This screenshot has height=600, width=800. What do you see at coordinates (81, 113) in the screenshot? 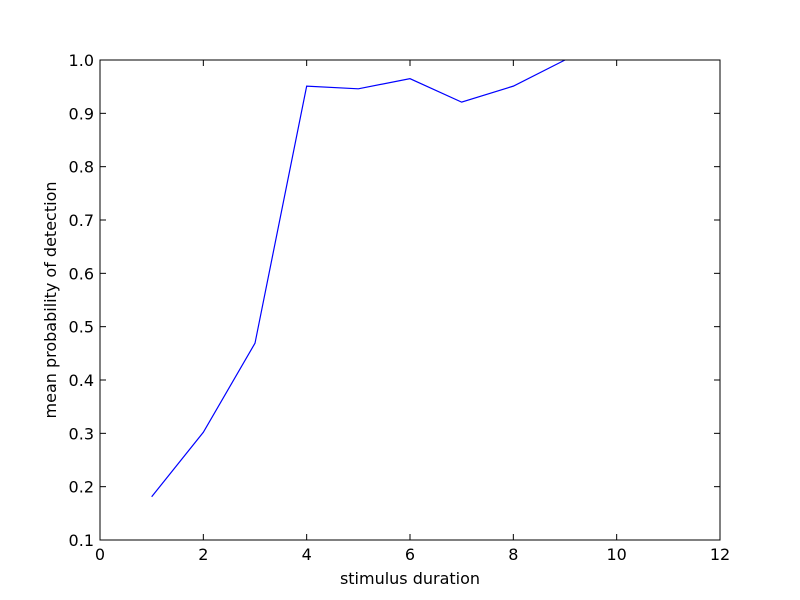
I see `y-tick-label: 0.9` at bounding box center [81, 113].